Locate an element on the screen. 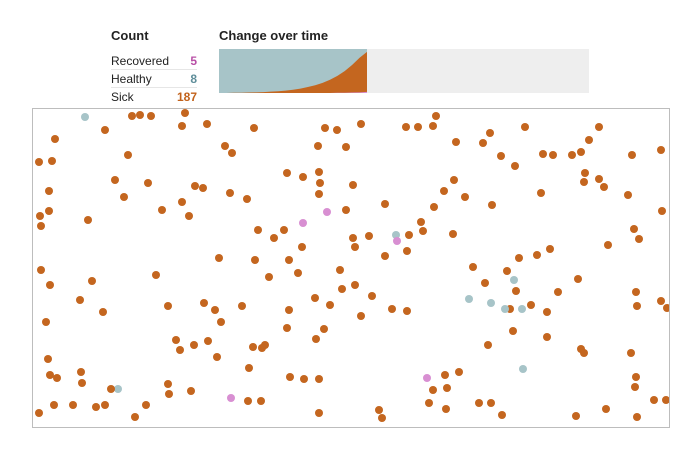 The width and height of the screenshot is (700, 455). change-over-time-panel: Change over time is located at coordinates (404, 60).